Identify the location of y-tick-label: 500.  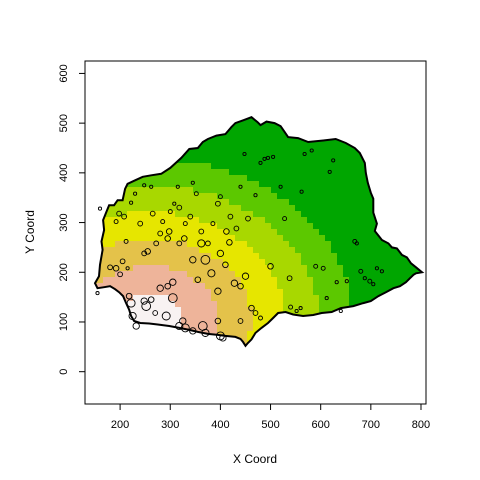
(64, 123).